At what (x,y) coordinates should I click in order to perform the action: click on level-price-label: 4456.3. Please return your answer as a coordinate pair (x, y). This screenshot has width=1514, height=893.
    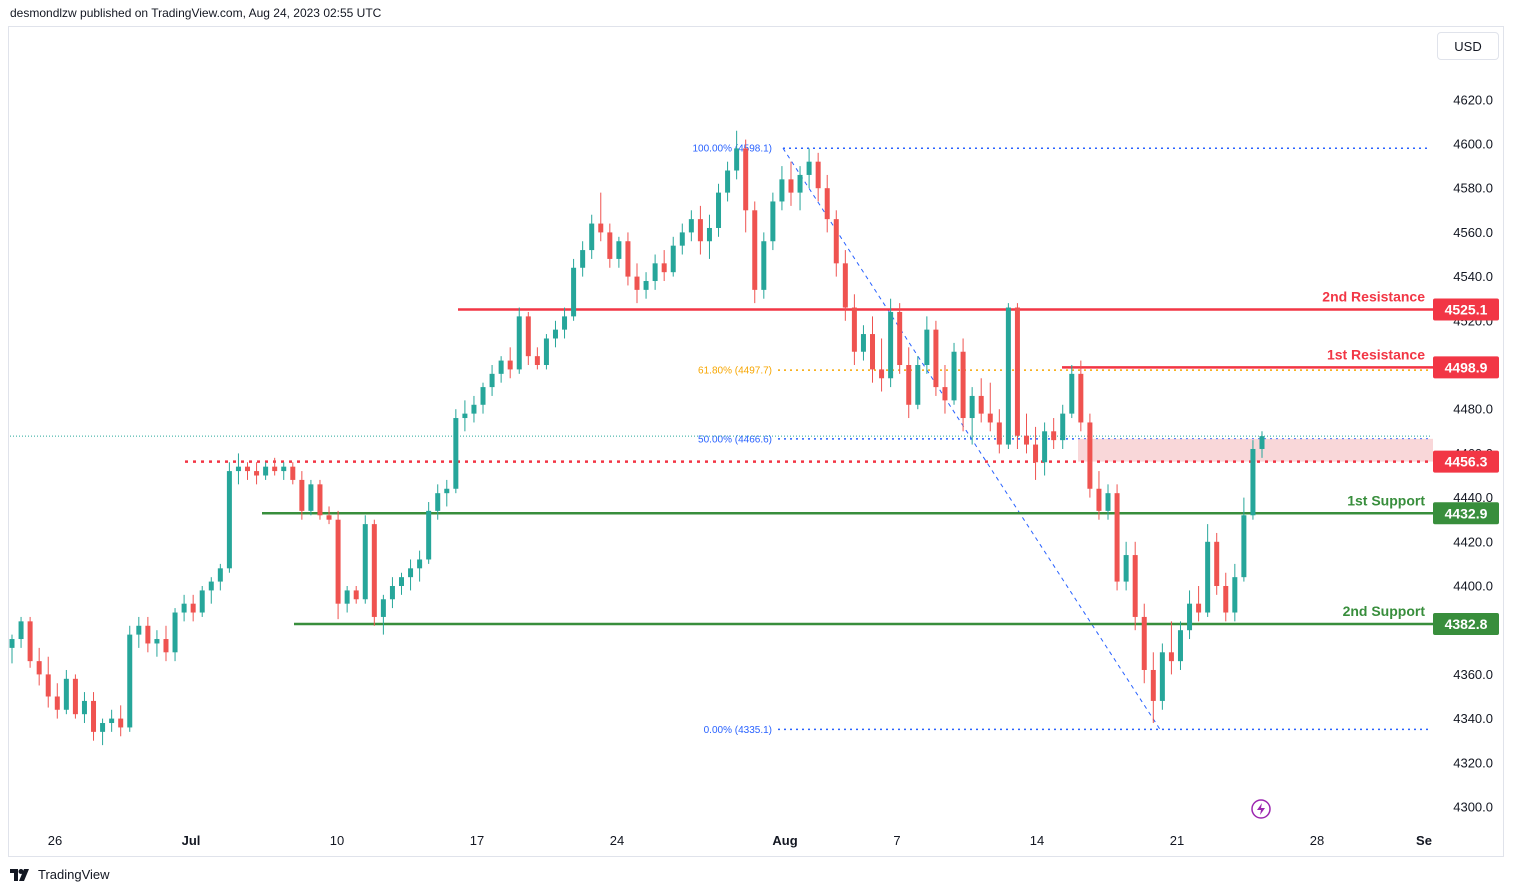
    Looking at the image, I should click on (1466, 462).